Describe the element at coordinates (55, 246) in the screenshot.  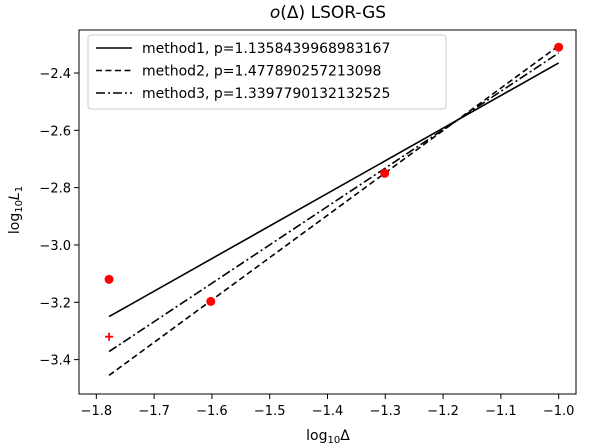
I see `y-tick-label: −3.0` at that location.